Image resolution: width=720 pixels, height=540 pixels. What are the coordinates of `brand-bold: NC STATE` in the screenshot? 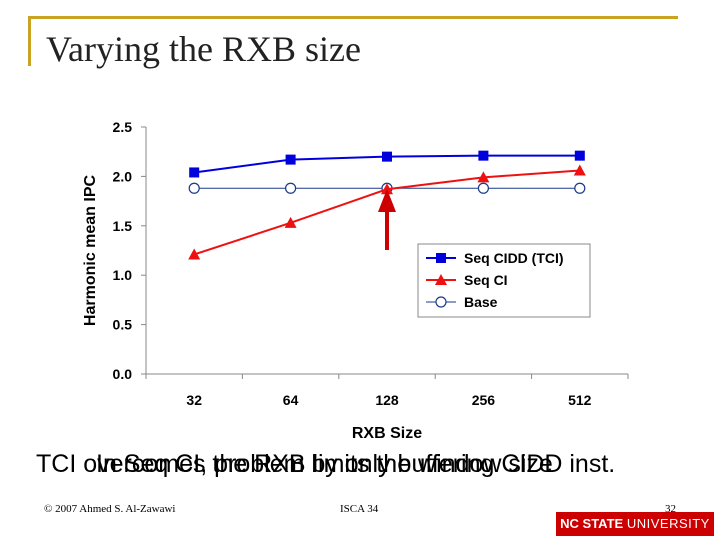 It's located at (592, 523).